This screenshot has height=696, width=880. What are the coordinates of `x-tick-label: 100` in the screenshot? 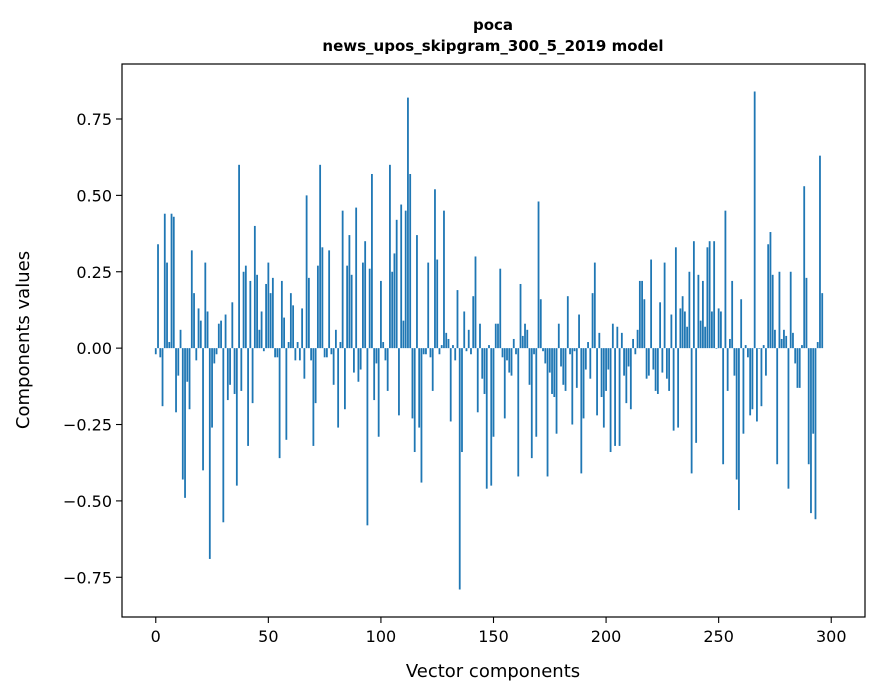 It's located at (381, 636).